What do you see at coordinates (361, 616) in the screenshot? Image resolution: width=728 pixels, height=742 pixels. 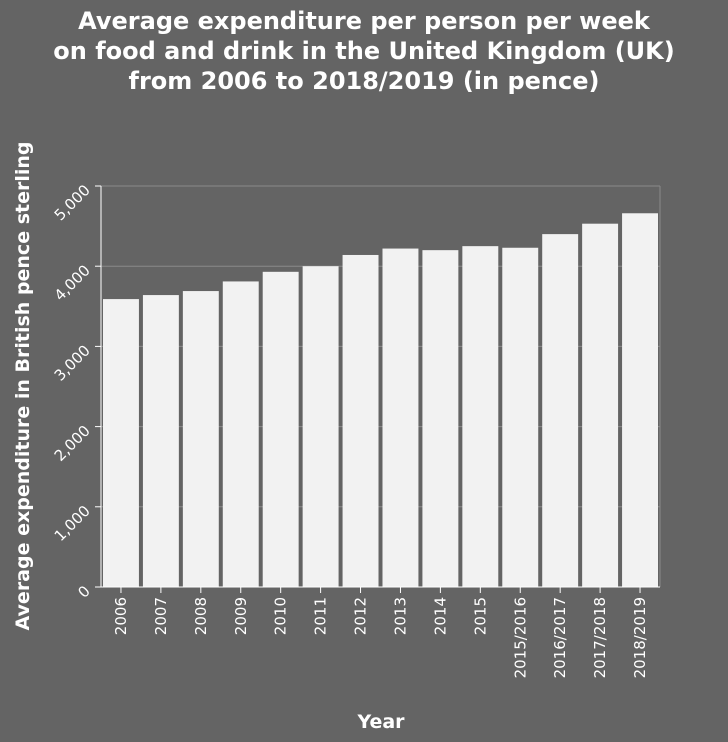 I see `x-tick-label: 2012` at bounding box center [361, 616].